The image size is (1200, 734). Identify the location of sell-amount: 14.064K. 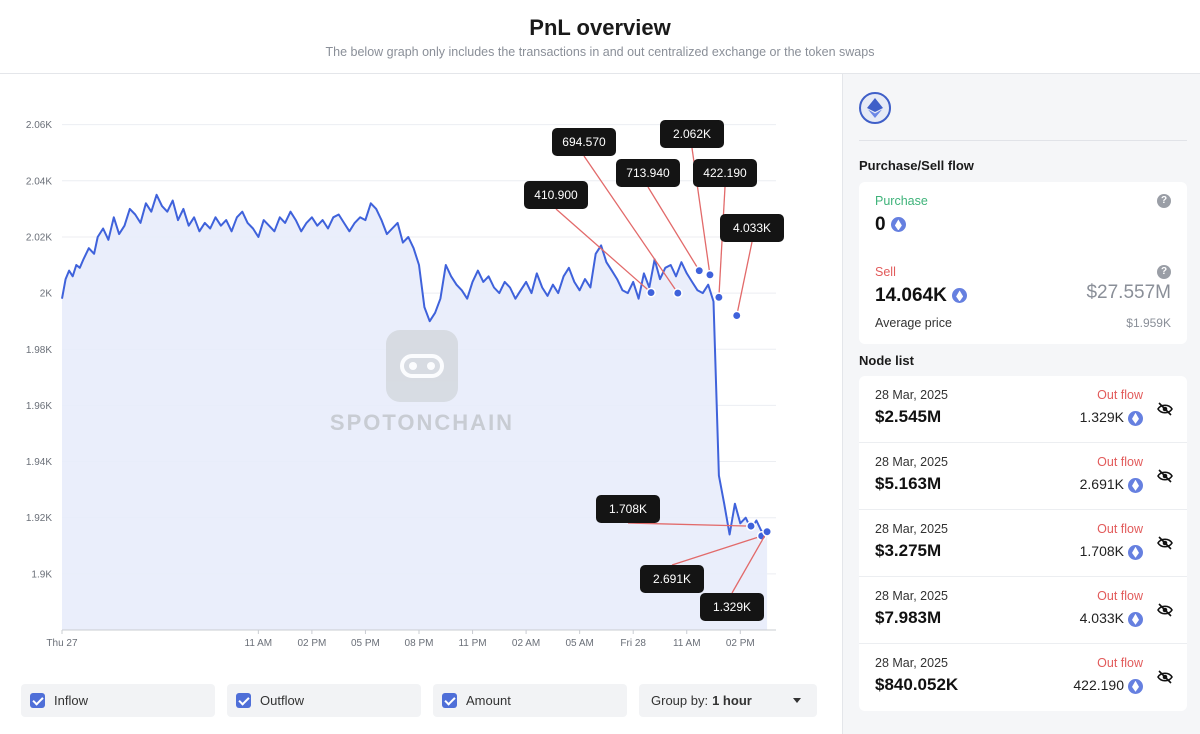
(911, 295).